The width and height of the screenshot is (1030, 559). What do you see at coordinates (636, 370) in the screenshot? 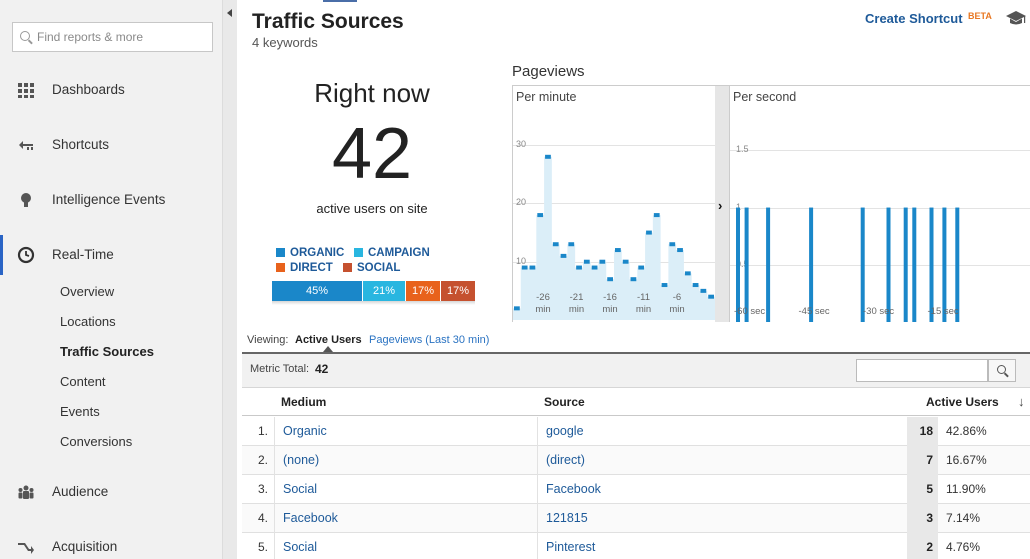
I see `metric-total-bar: Metric Total: 42` at bounding box center [636, 370].